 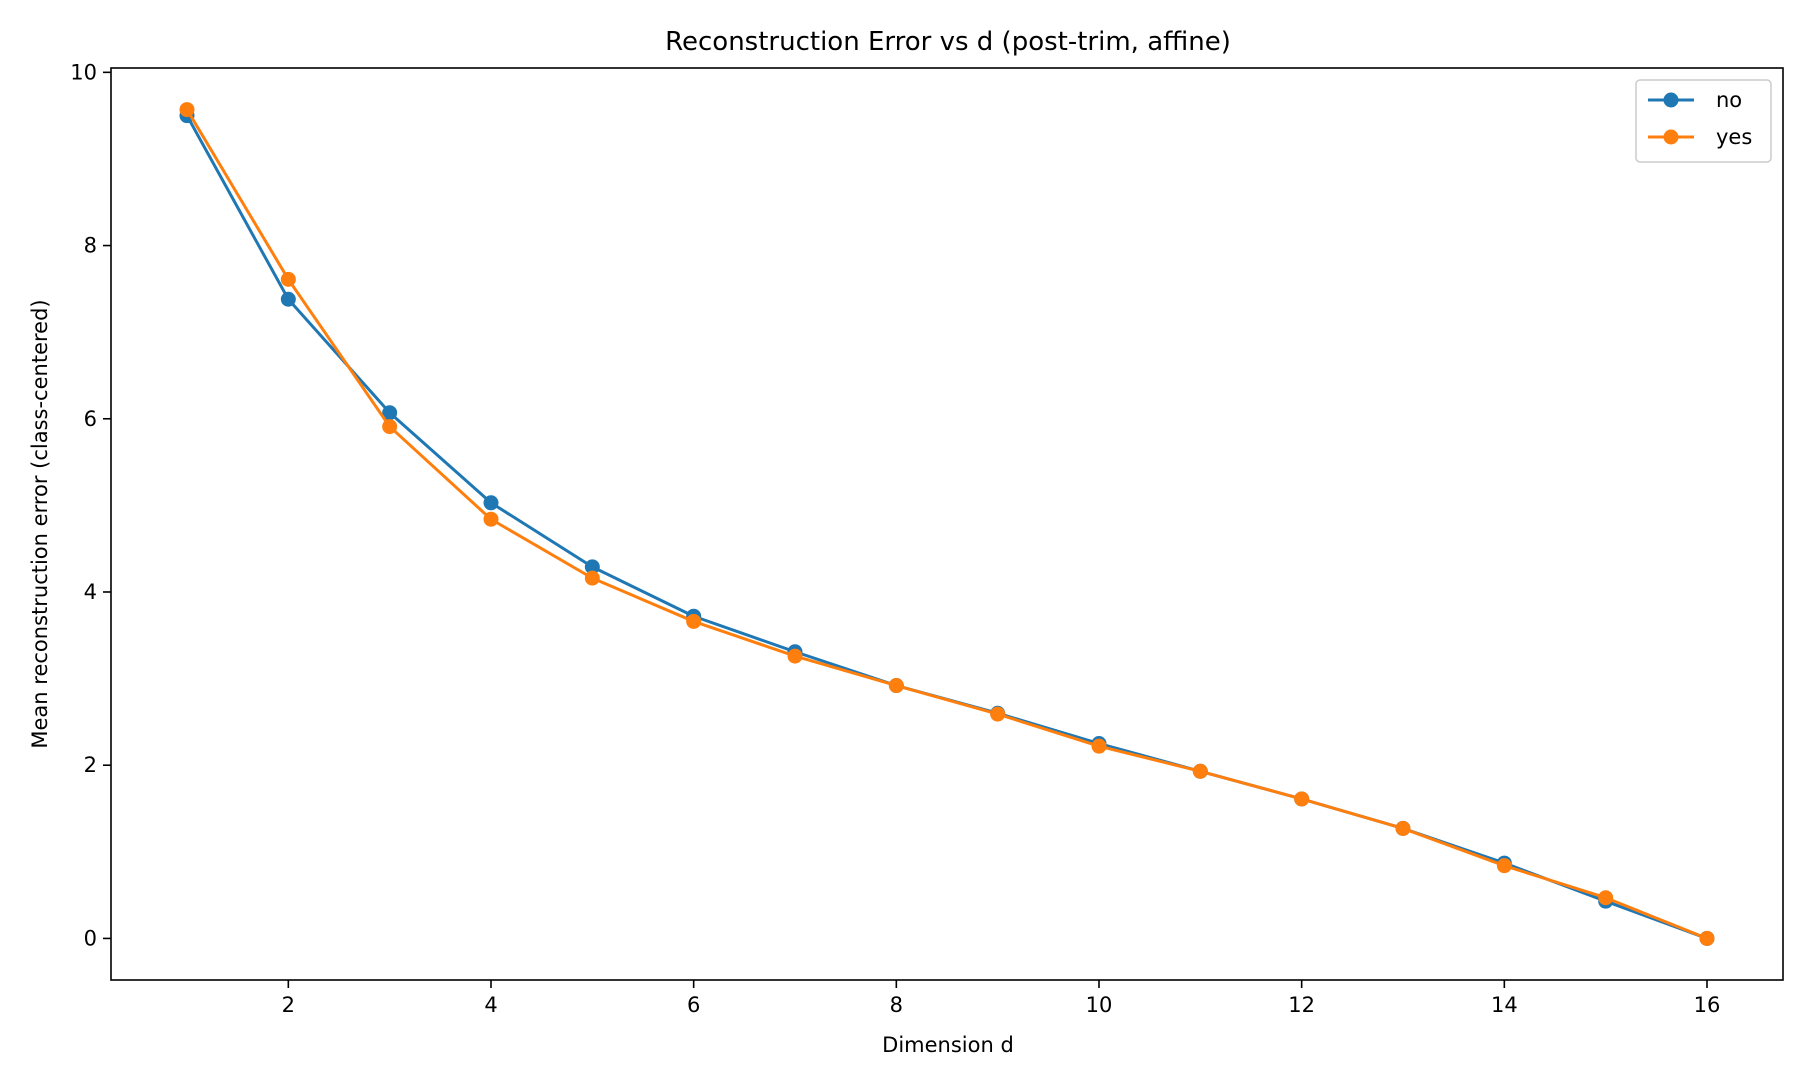 I want to click on legend-label: yes, so click(x=1734, y=137).